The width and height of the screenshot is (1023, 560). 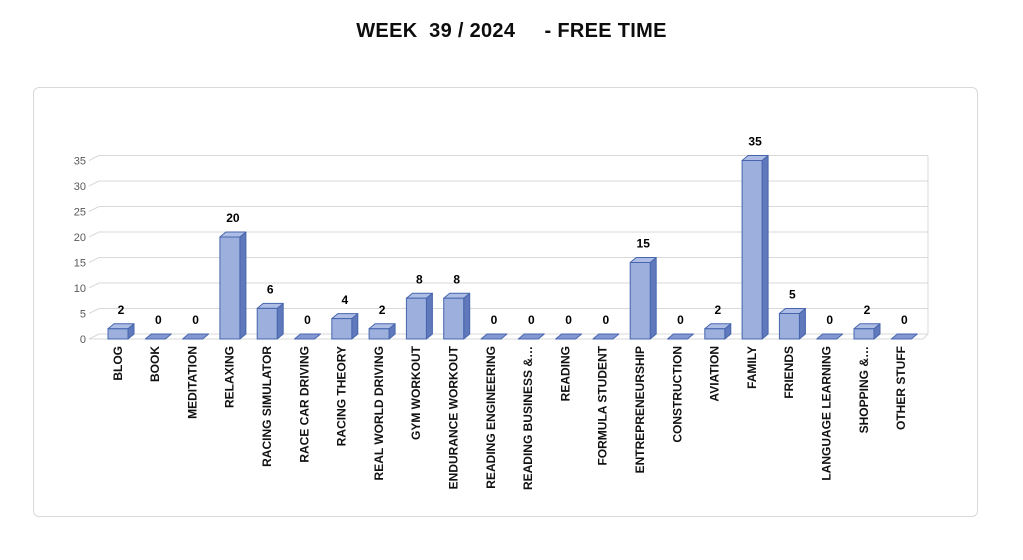 I want to click on x-tick-label: FAMILY, so click(x=752, y=367).